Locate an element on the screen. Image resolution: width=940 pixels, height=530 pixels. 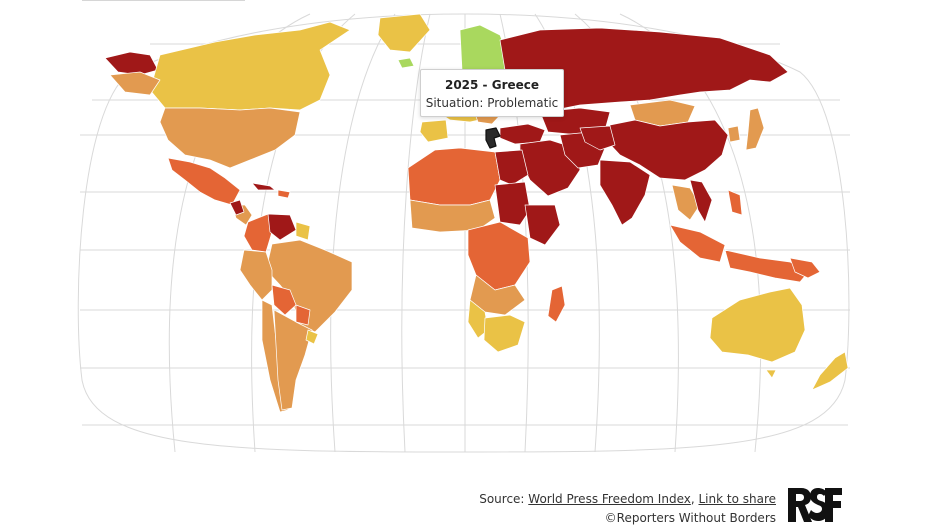
country-iberia is located at coordinates (434, 131).